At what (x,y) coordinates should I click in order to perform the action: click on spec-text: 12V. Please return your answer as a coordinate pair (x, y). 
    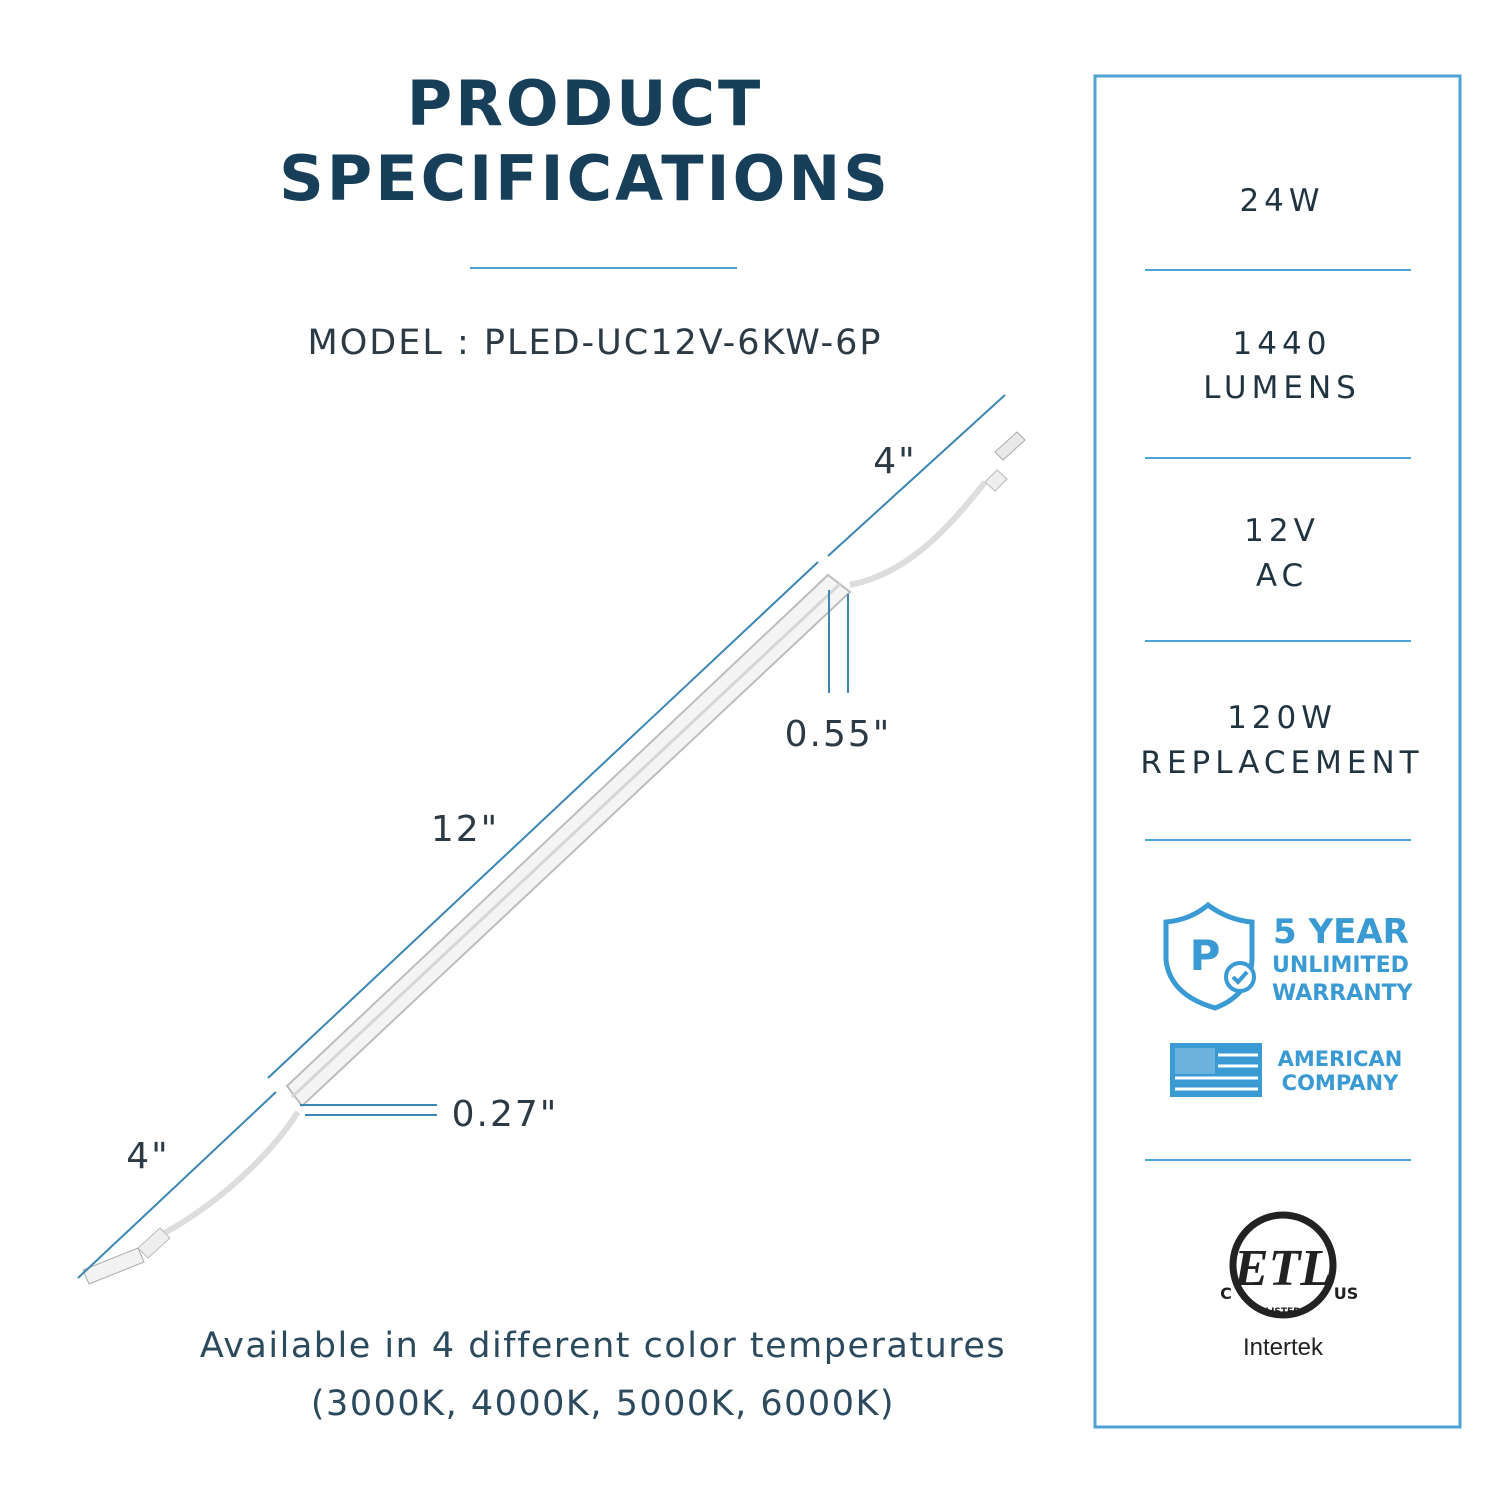
    Looking at the image, I should click on (1282, 531).